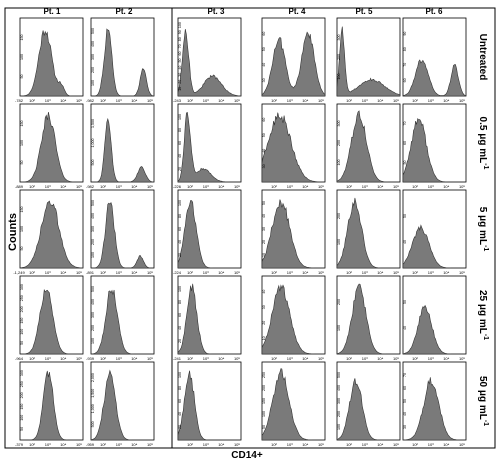 The width and height of the screenshot is (500, 464). What do you see at coordinates (339, 38) in the screenshot?
I see `y-tick-label: 300` at bounding box center [339, 38].